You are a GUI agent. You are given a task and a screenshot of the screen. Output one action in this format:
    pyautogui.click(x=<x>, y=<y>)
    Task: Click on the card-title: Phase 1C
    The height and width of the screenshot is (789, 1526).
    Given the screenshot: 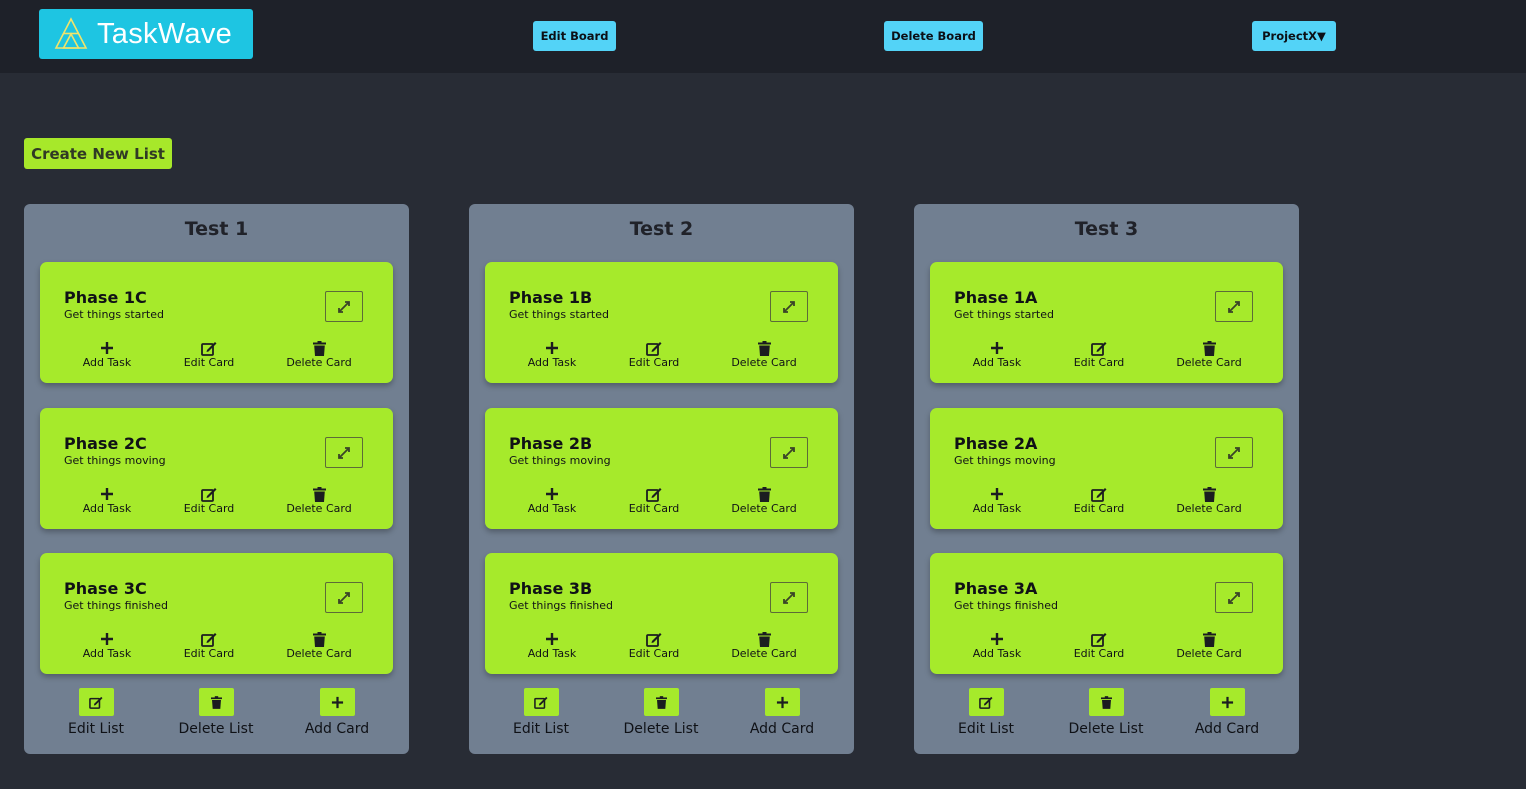 What is the action you would take?
    pyautogui.click(x=105, y=297)
    